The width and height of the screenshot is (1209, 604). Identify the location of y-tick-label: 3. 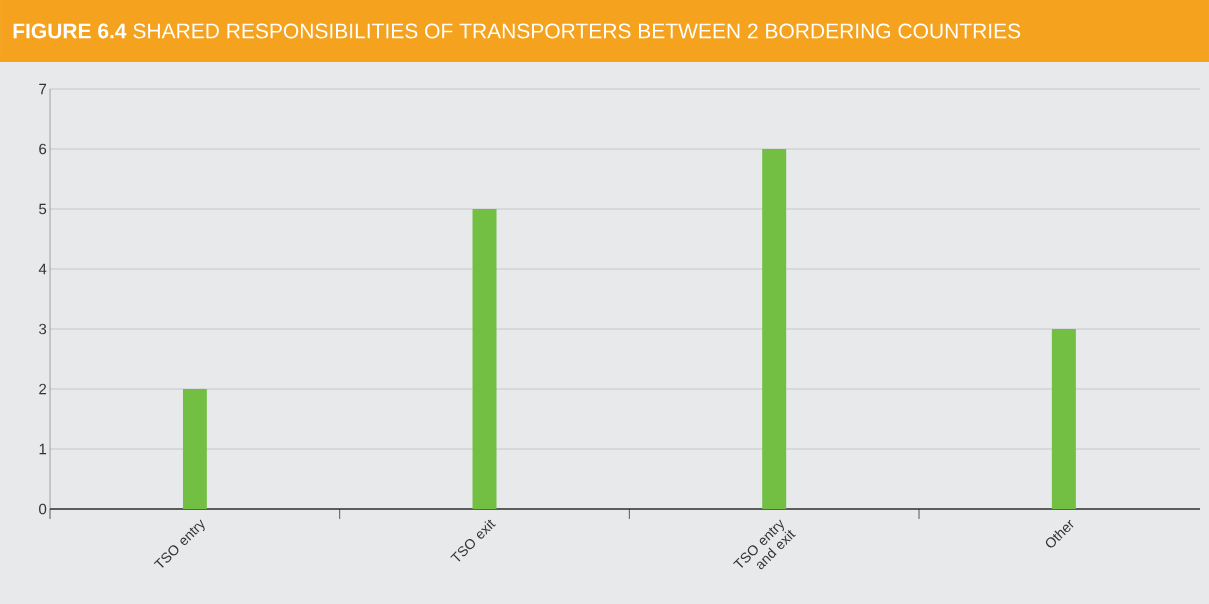
(43, 329).